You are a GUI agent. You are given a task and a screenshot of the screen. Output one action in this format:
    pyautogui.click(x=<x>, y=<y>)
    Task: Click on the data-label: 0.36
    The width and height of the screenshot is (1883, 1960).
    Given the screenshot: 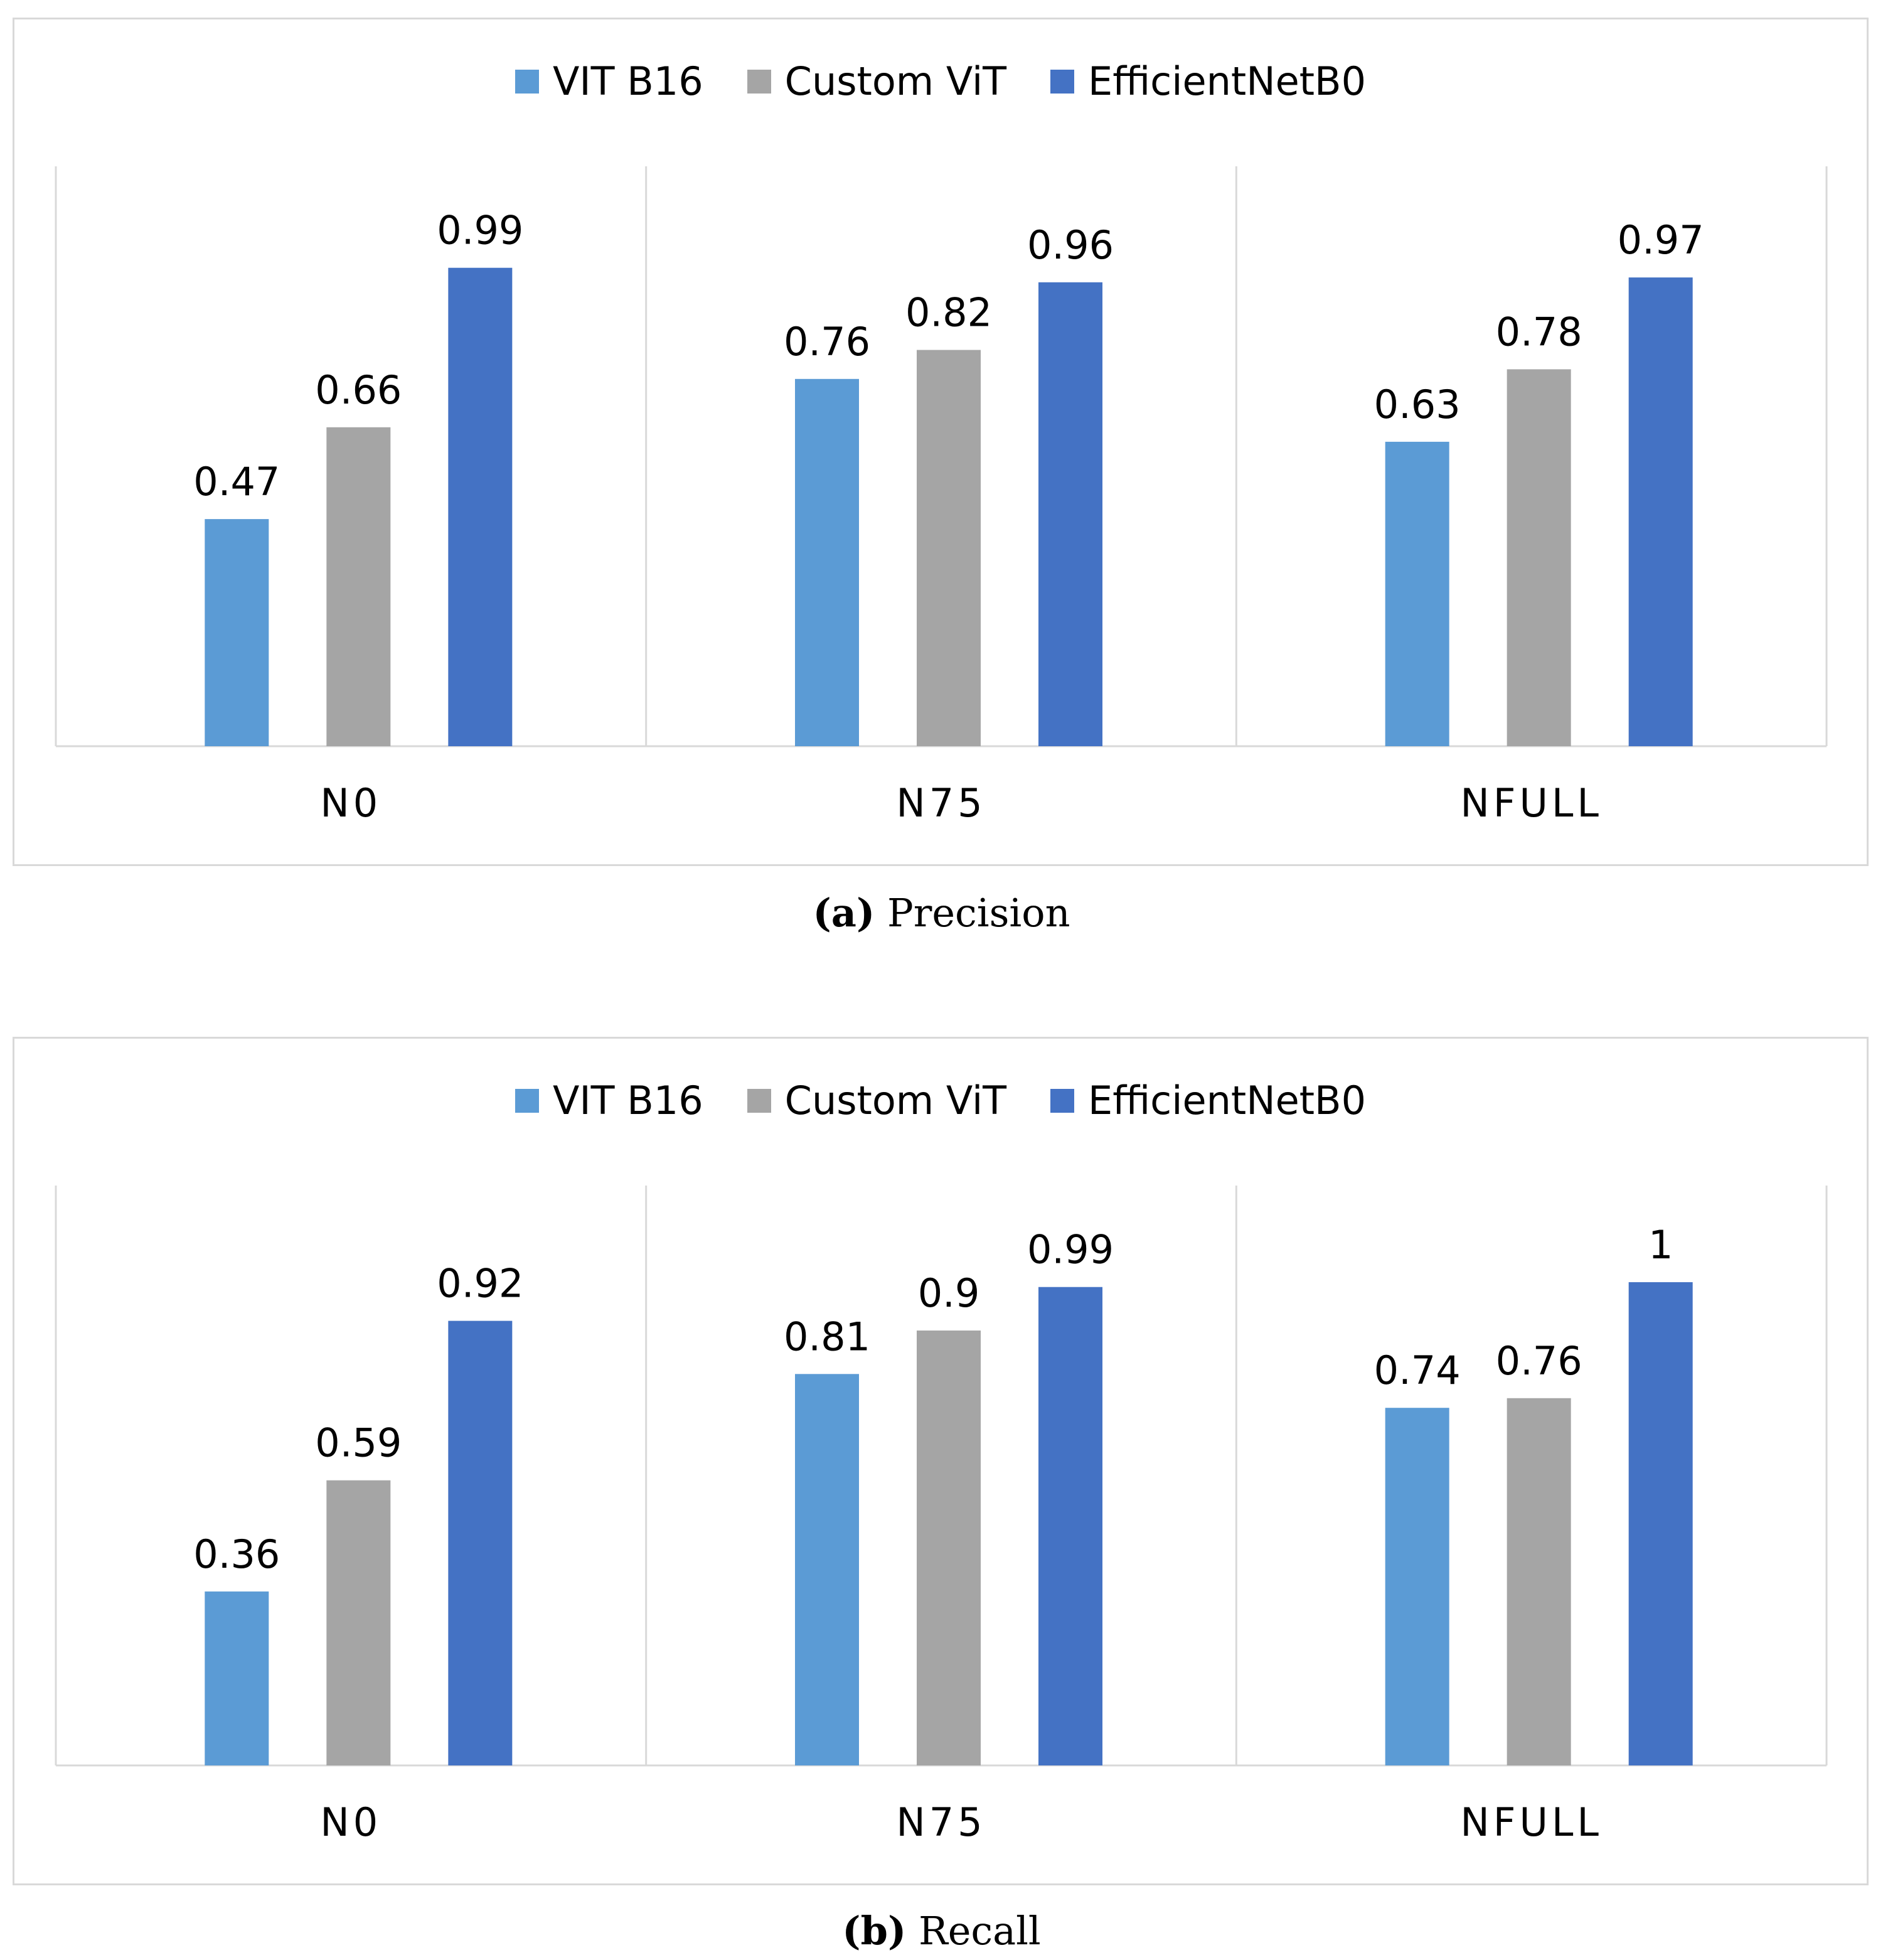 What is the action you would take?
    pyautogui.click(x=236, y=1554)
    